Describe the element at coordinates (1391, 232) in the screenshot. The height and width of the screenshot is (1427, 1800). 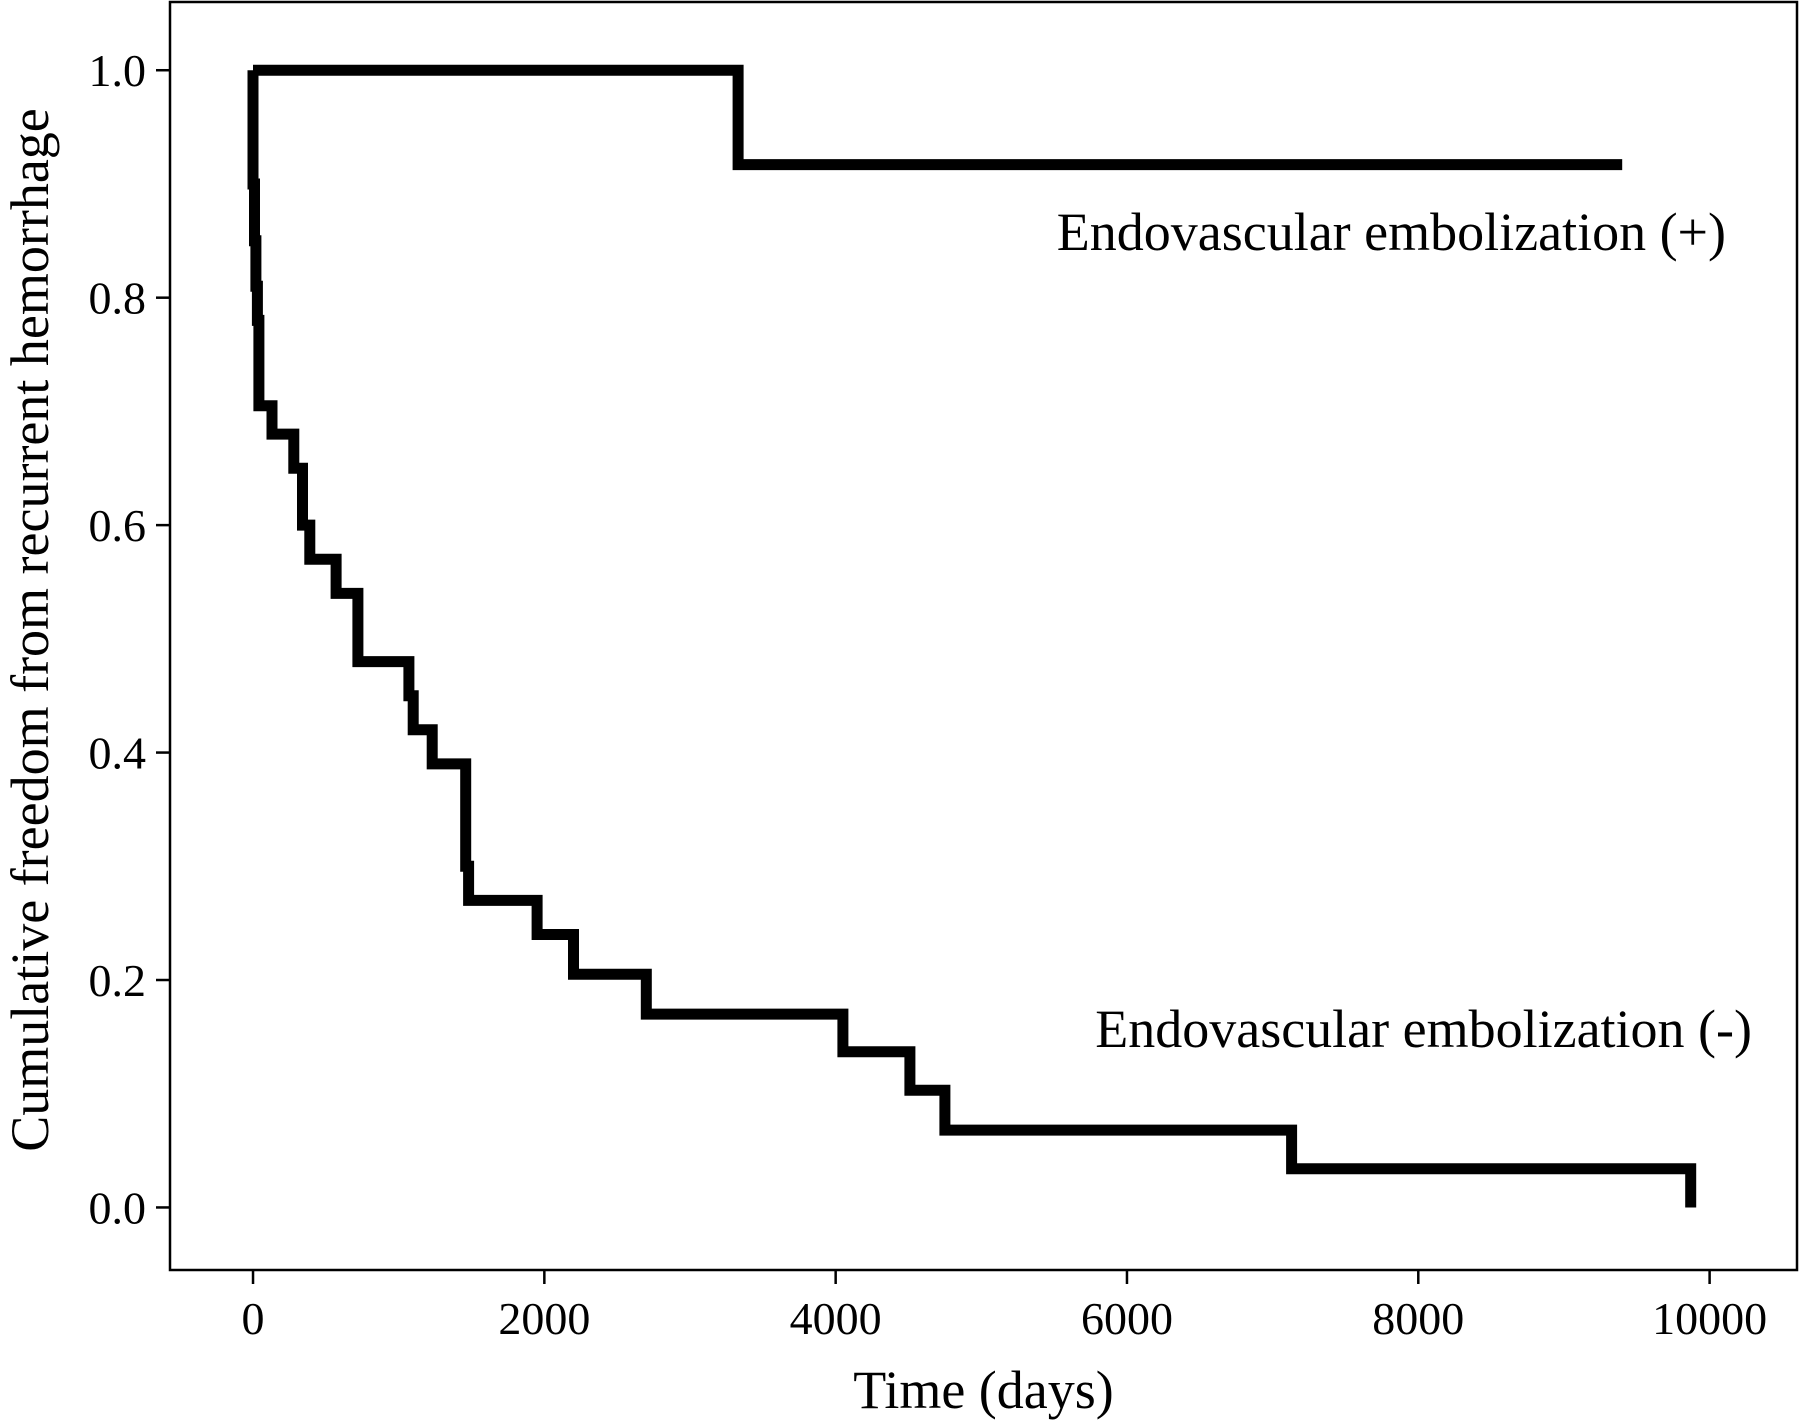
I see `series-label-embolization-positive: Endovascular embolization (+)` at that location.